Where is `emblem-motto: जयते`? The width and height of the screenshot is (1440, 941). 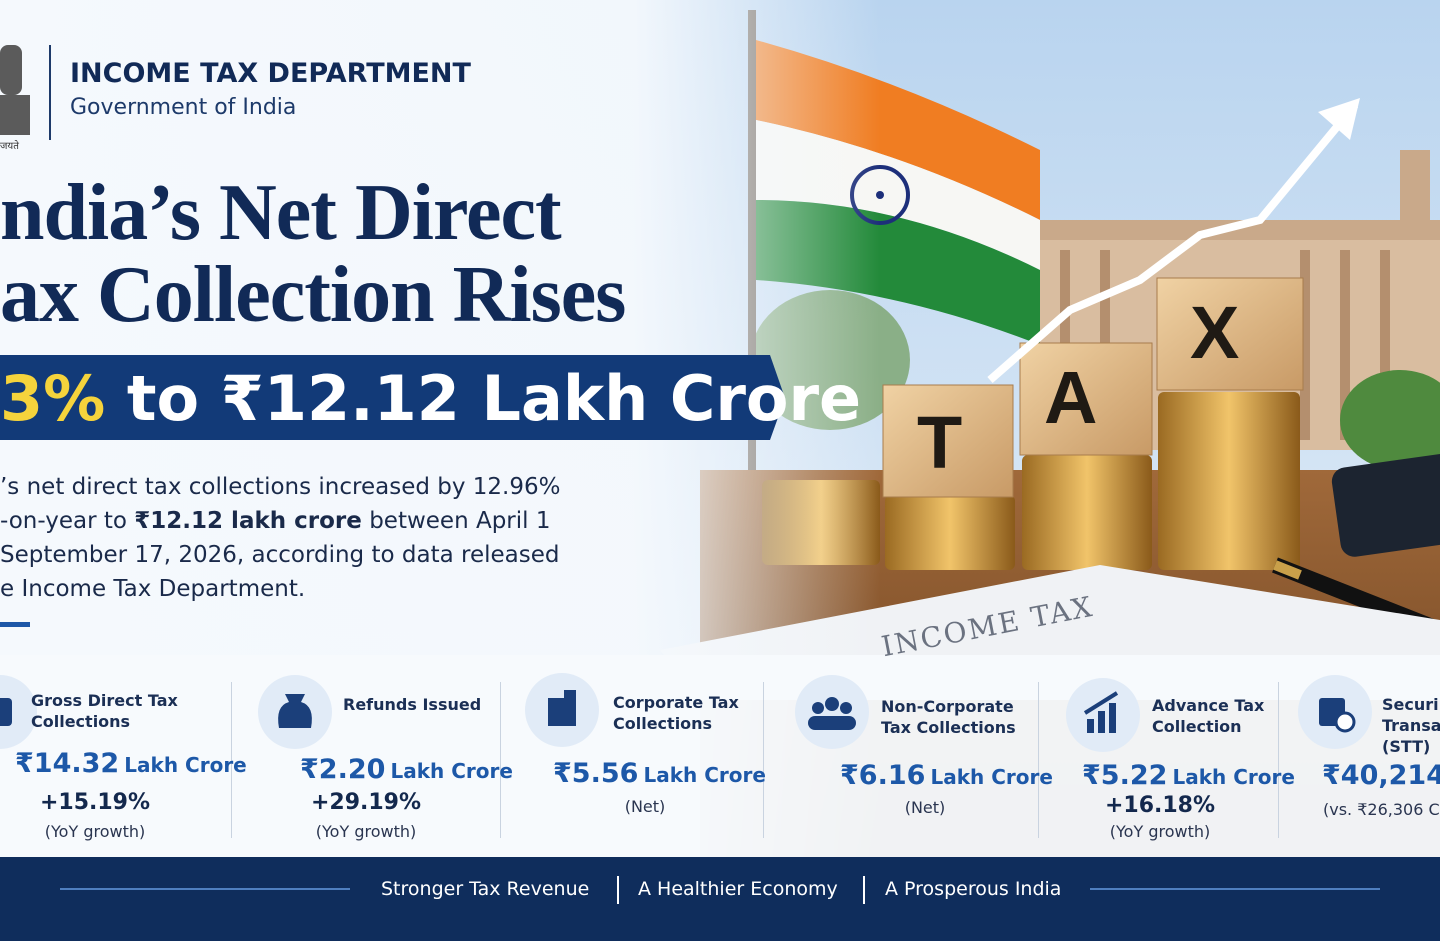
emblem-motto: जयते is located at coordinates (9, 146).